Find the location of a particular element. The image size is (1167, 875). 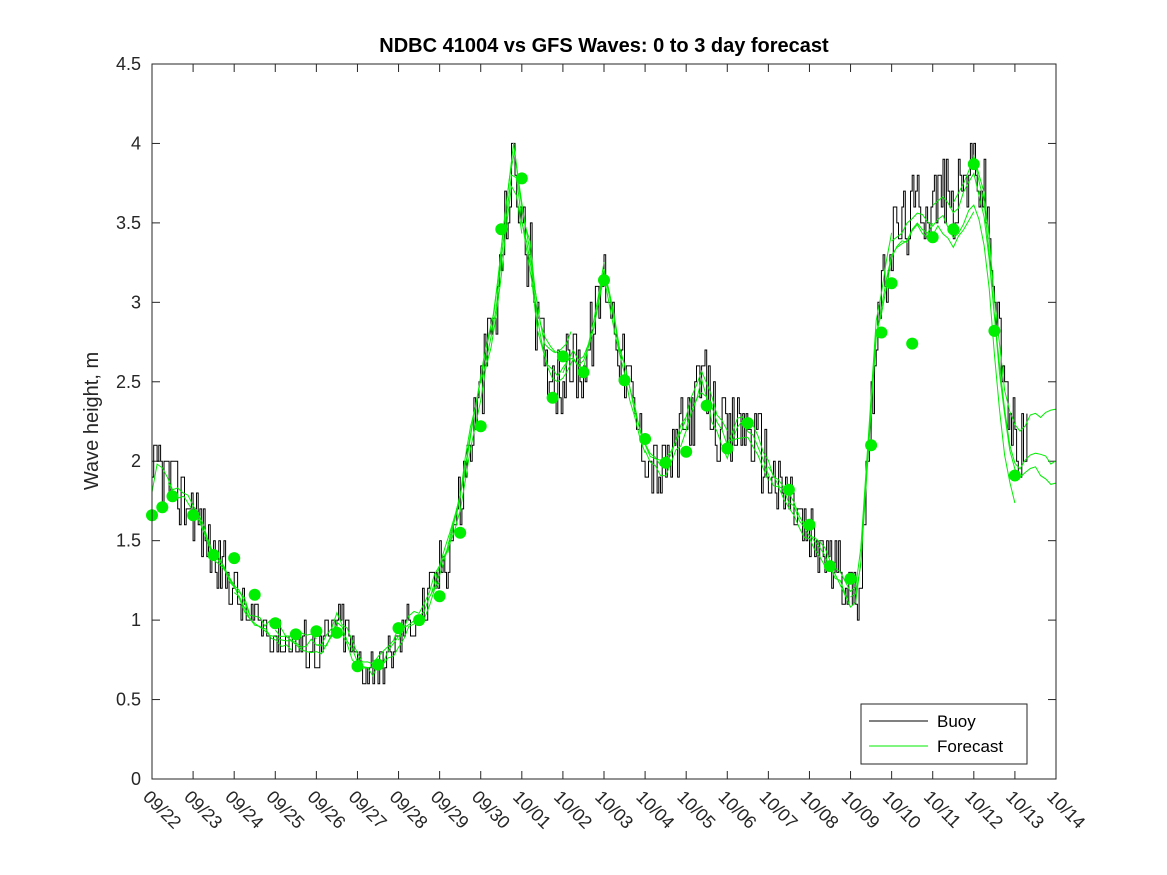

y-tick-label: 2.5 is located at coordinates (128, 382).